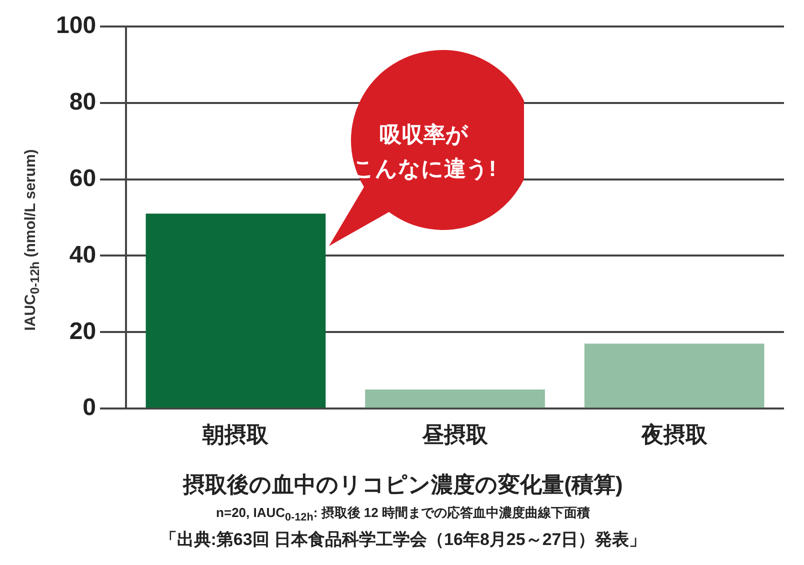 Image resolution: width=804 pixels, height=565 pixels. What do you see at coordinates (82, 254) in the screenshot?
I see `y-tick-label: 40` at bounding box center [82, 254].